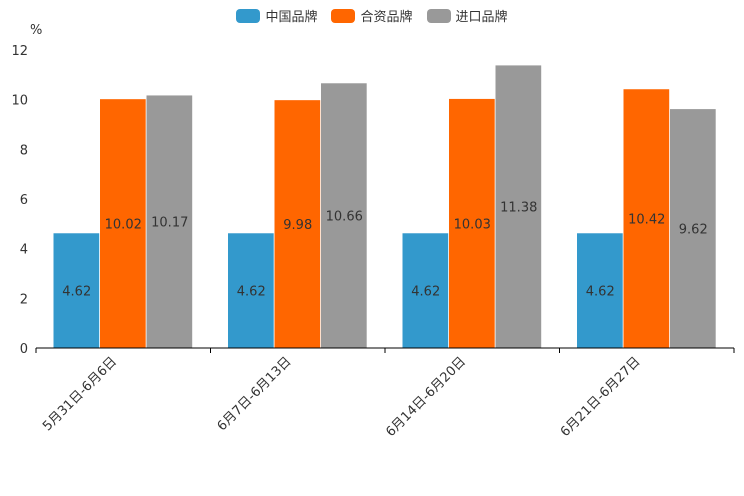 This screenshot has width=744, height=496. What do you see at coordinates (80, 394) in the screenshot?
I see `x-tick-label: 5月31日-6月6日` at bounding box center [80, 394].